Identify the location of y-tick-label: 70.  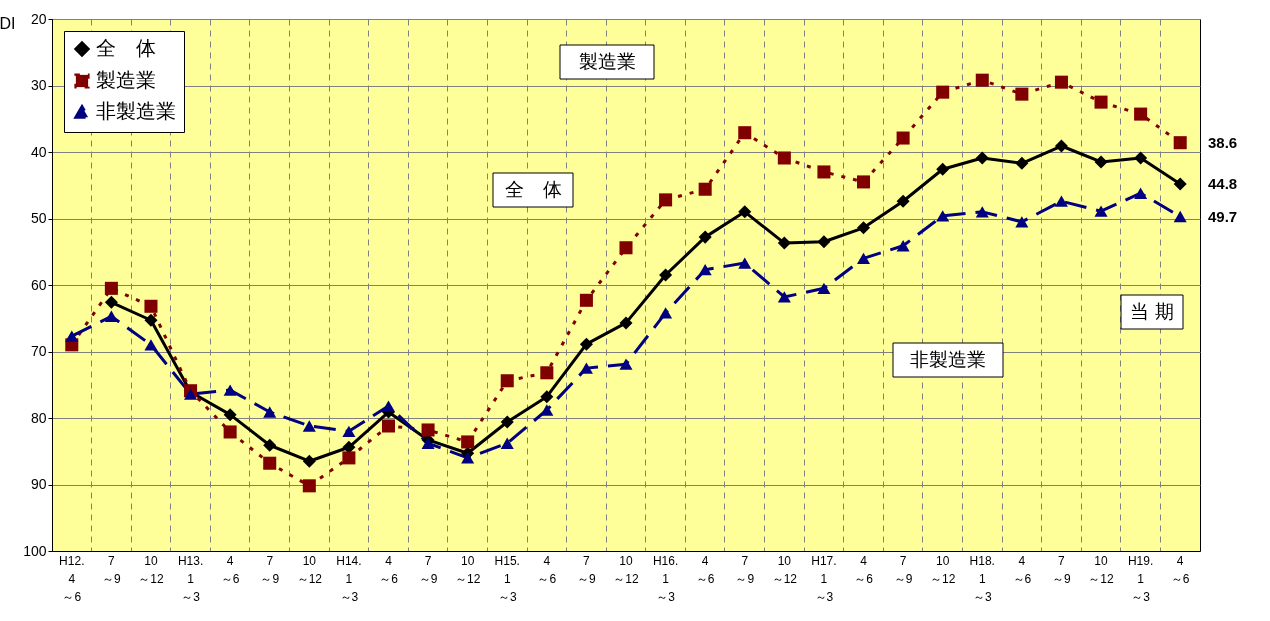
(38, 351).